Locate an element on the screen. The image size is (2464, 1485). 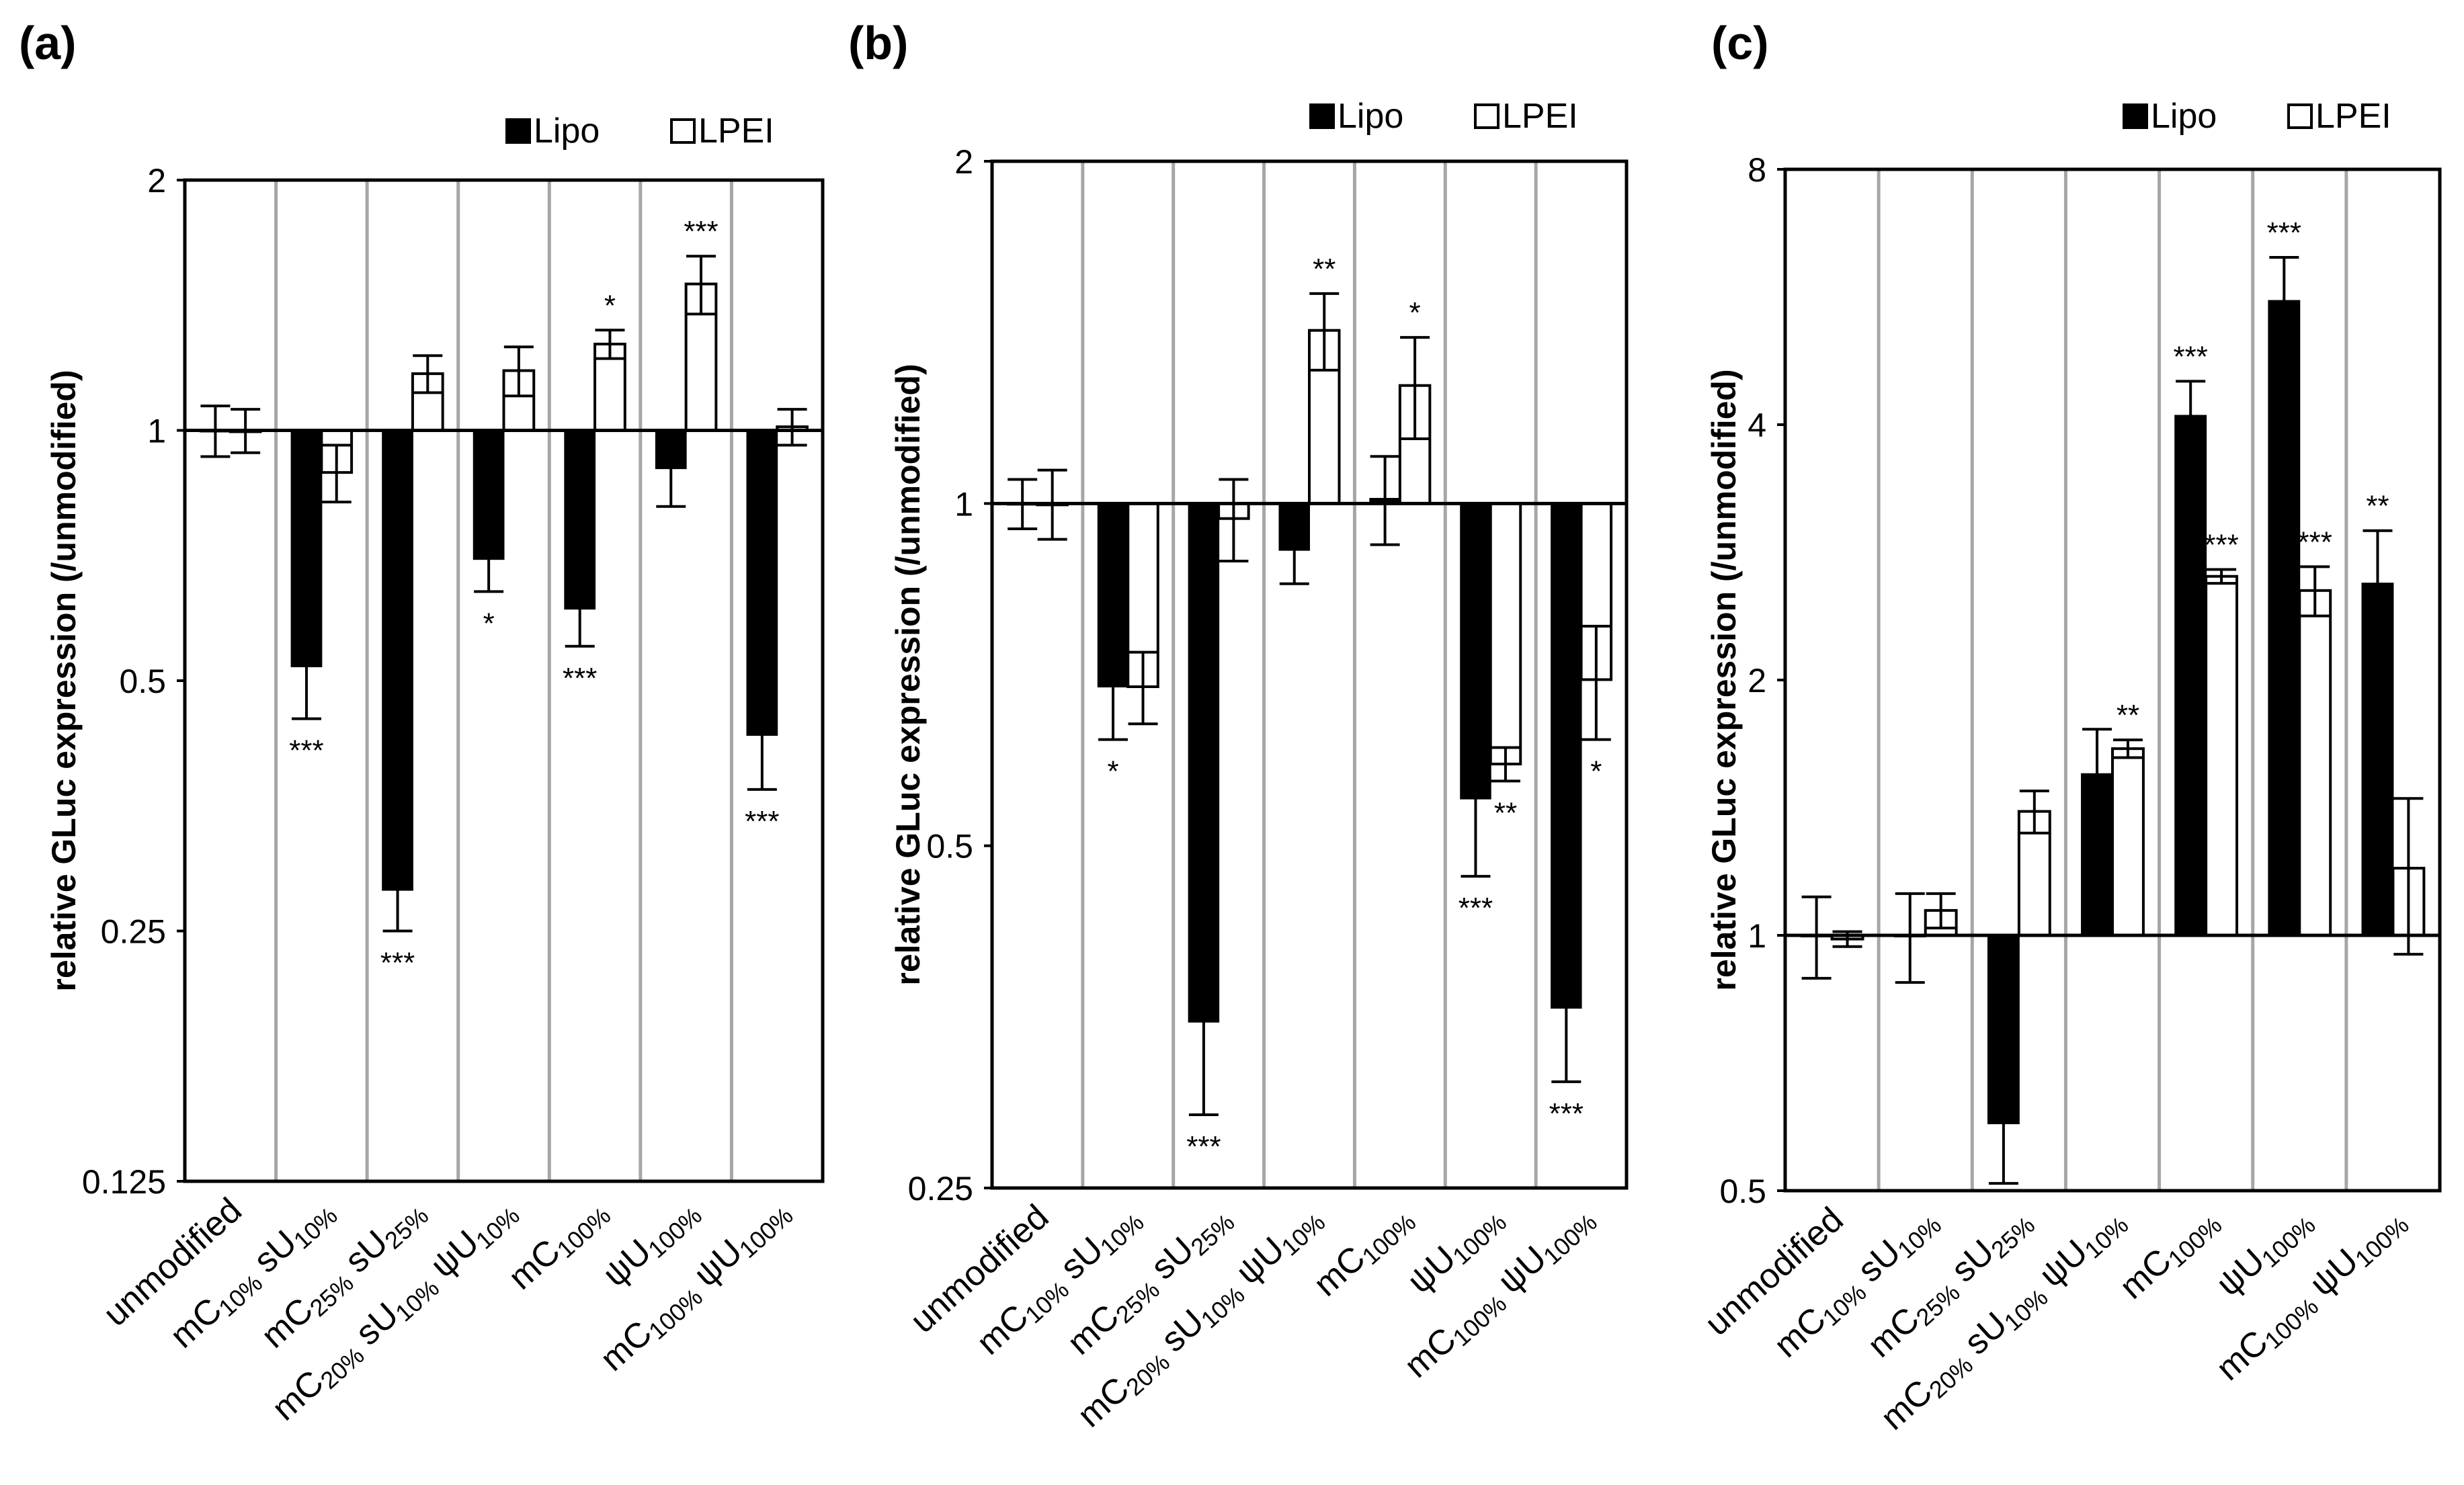
panel-label: (b) is located at coordinates (878, 43).